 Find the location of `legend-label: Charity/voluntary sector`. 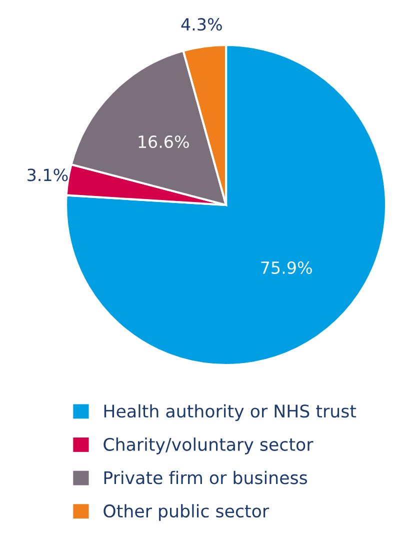

legend-label: Charity/voluntary sector is located at coordinates (209, 446).